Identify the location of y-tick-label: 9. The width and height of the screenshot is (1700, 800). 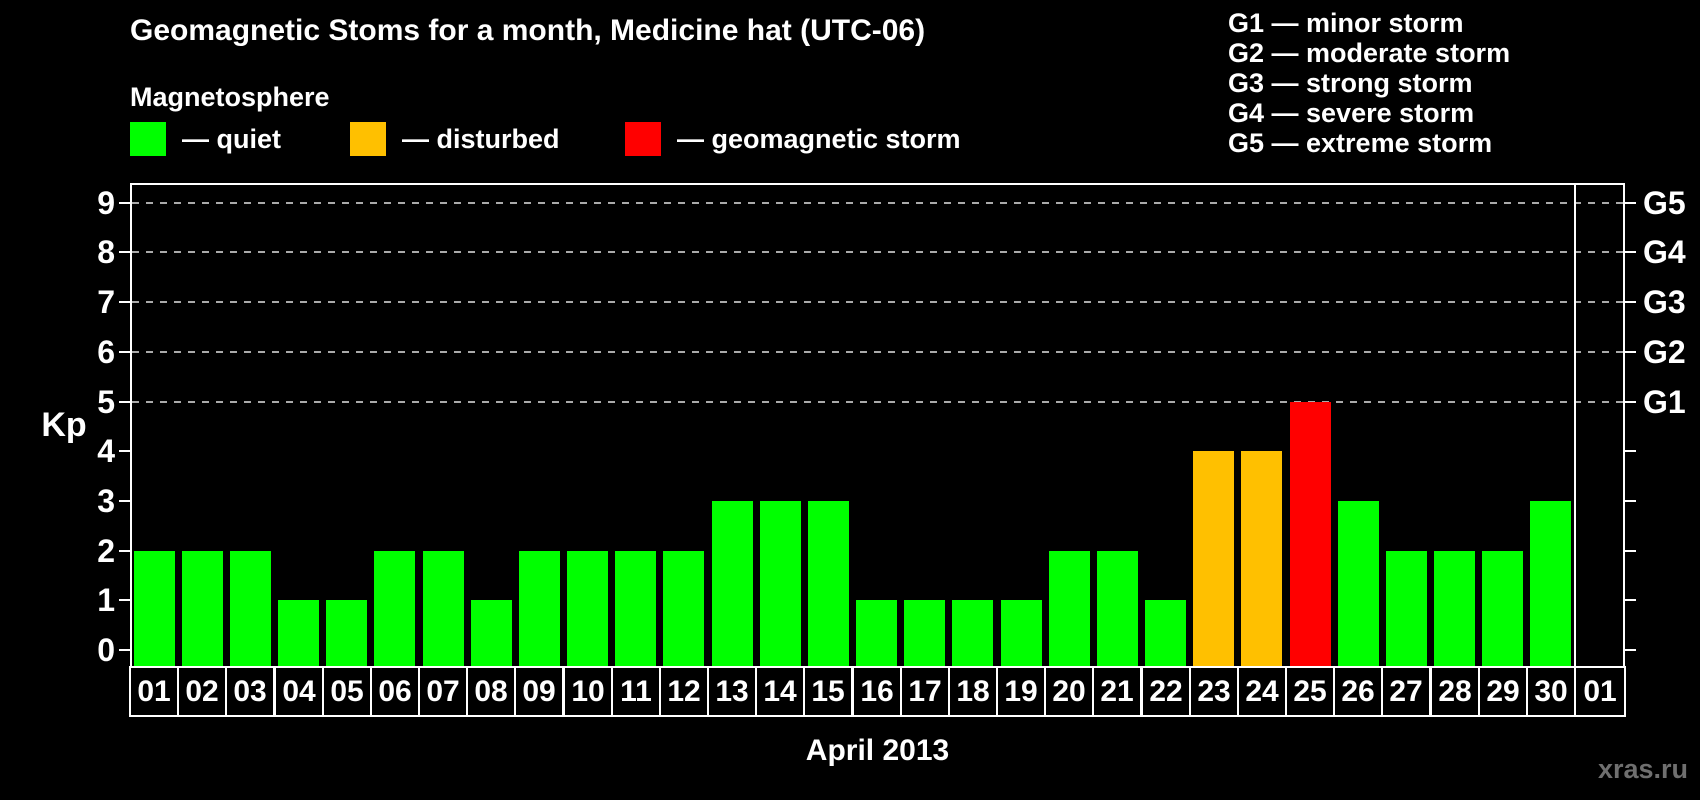
(106, 202).